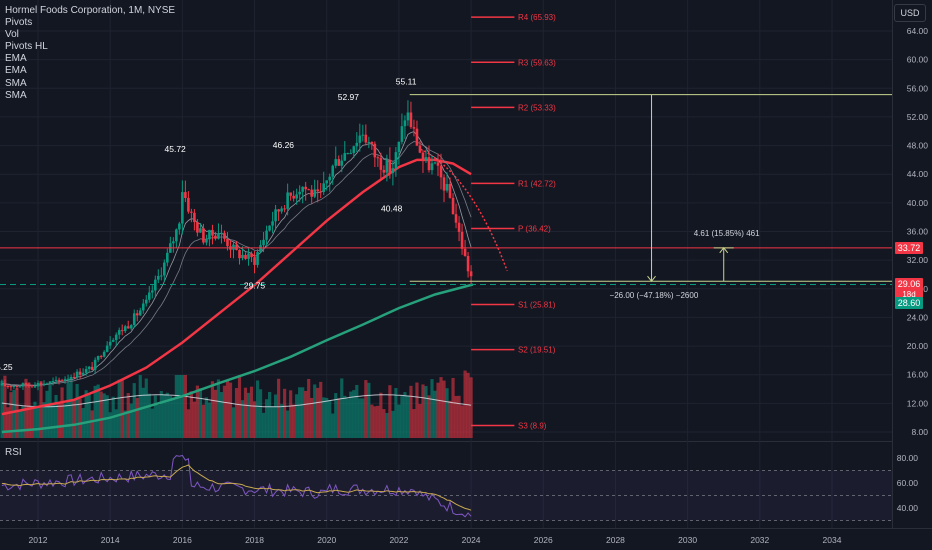 This screenshot has height=550, width=932. What do you see at coordinates (919, 432) in the screenshot?
I see `price-tick-label: 8.00` at bounding box center [919, 432].